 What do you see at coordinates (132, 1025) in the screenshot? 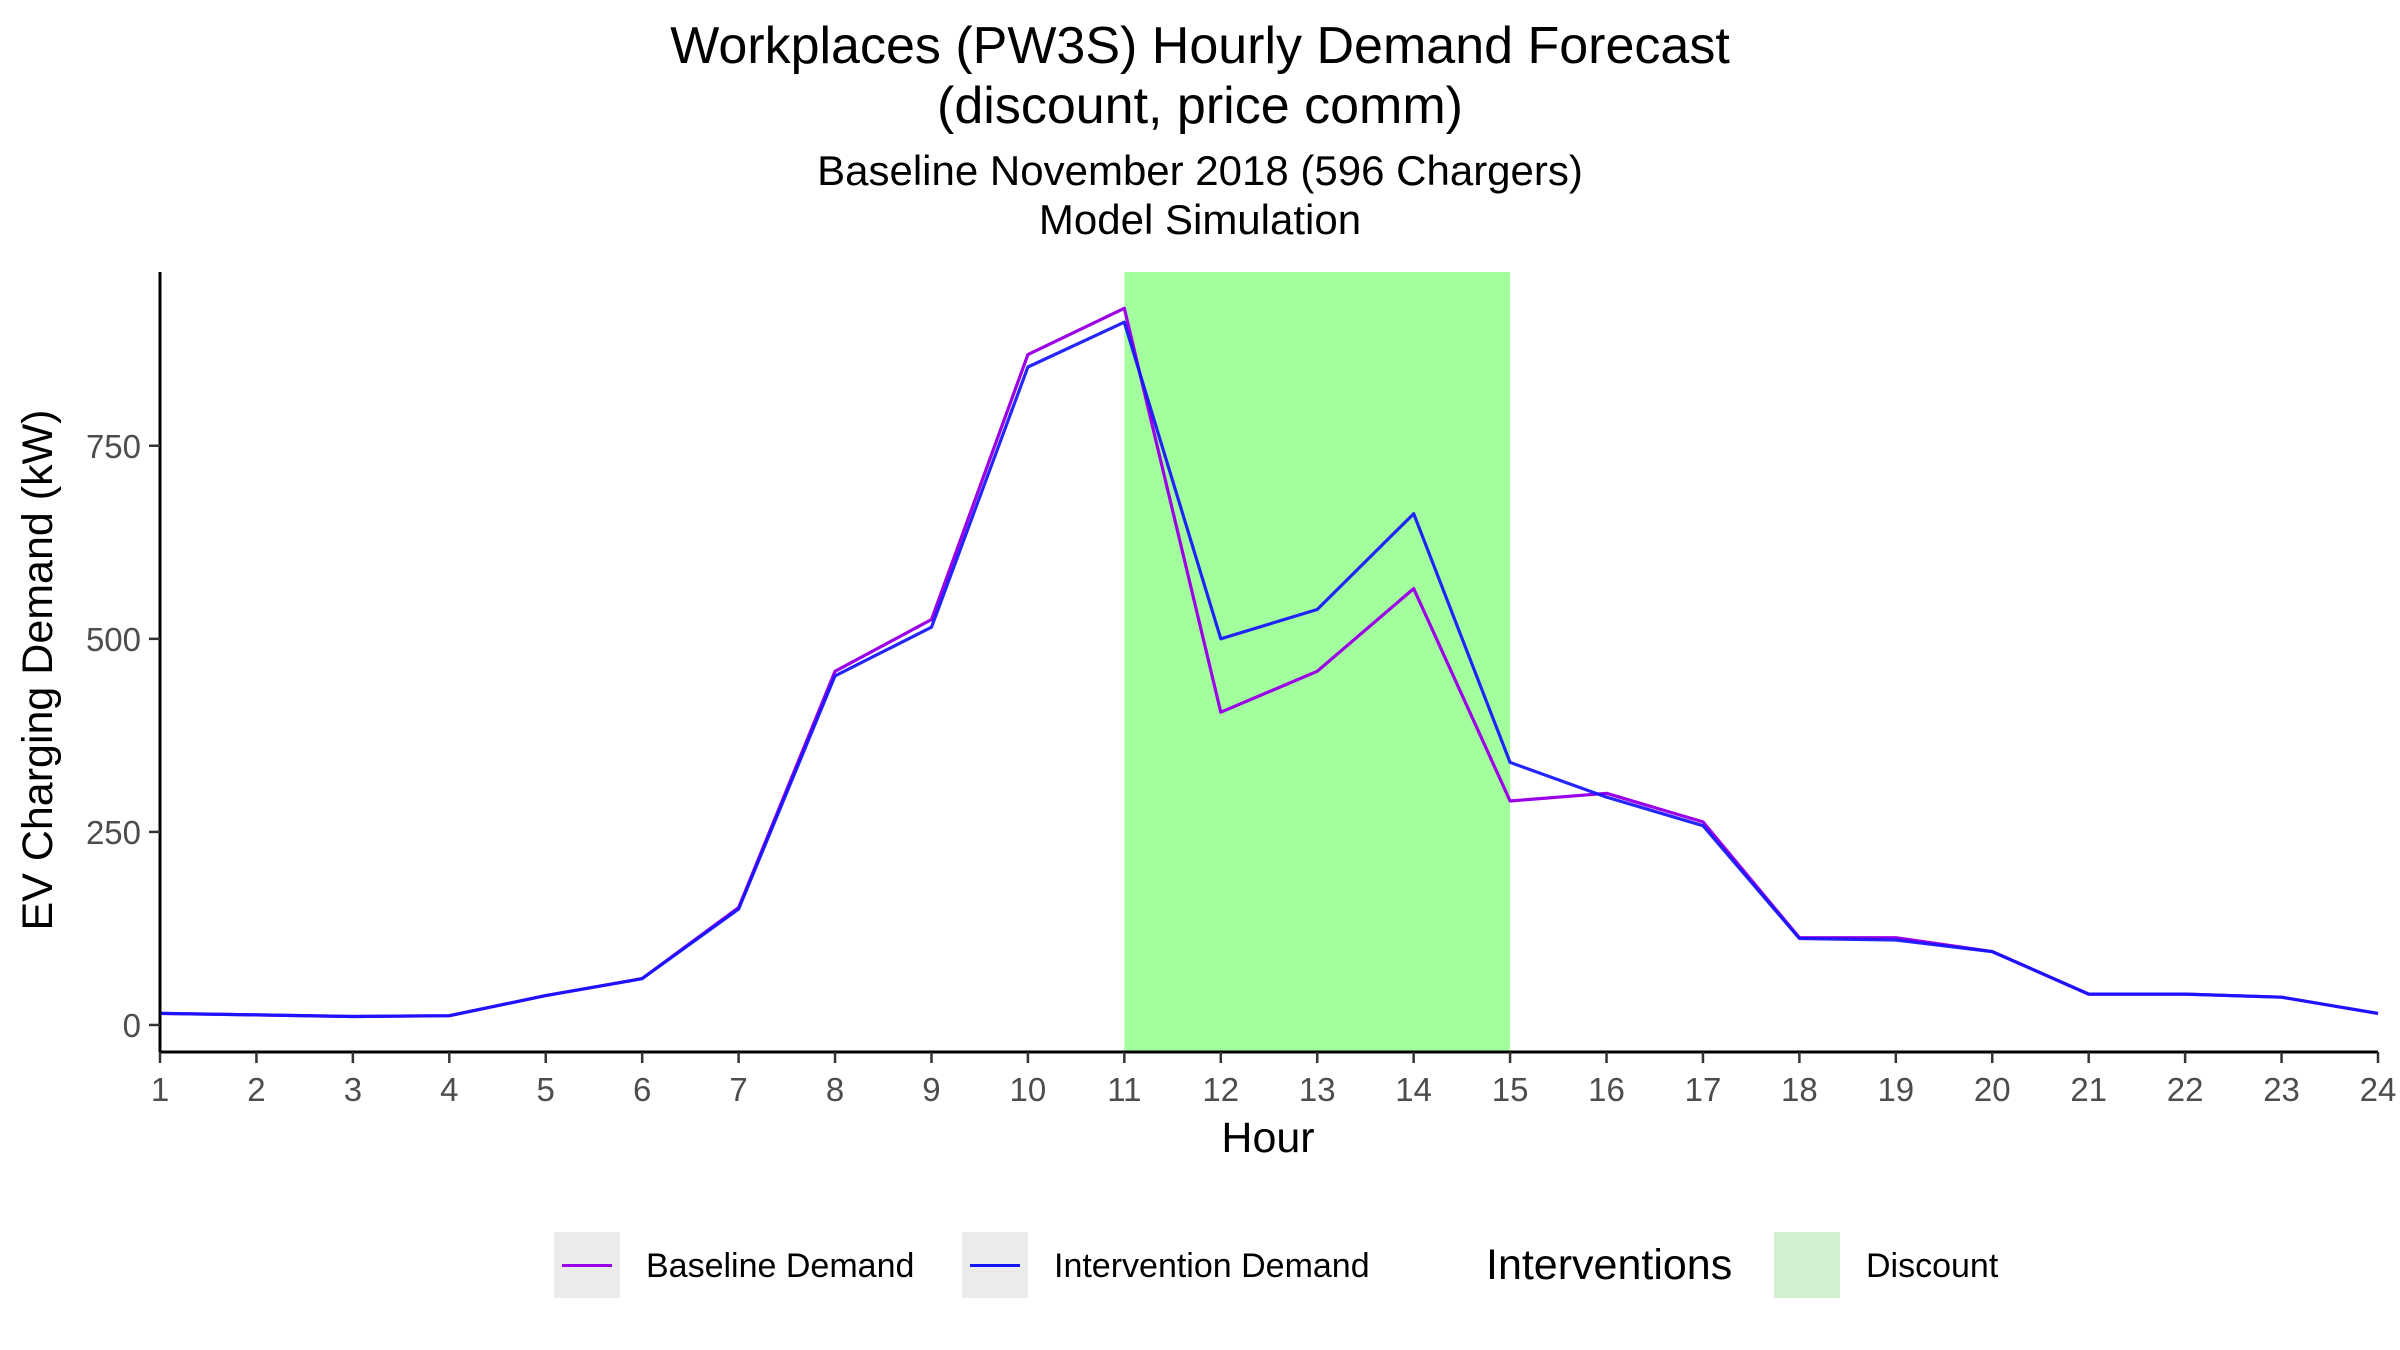
I see `y-tick-label: 0` at bounding box center [132, 1025].